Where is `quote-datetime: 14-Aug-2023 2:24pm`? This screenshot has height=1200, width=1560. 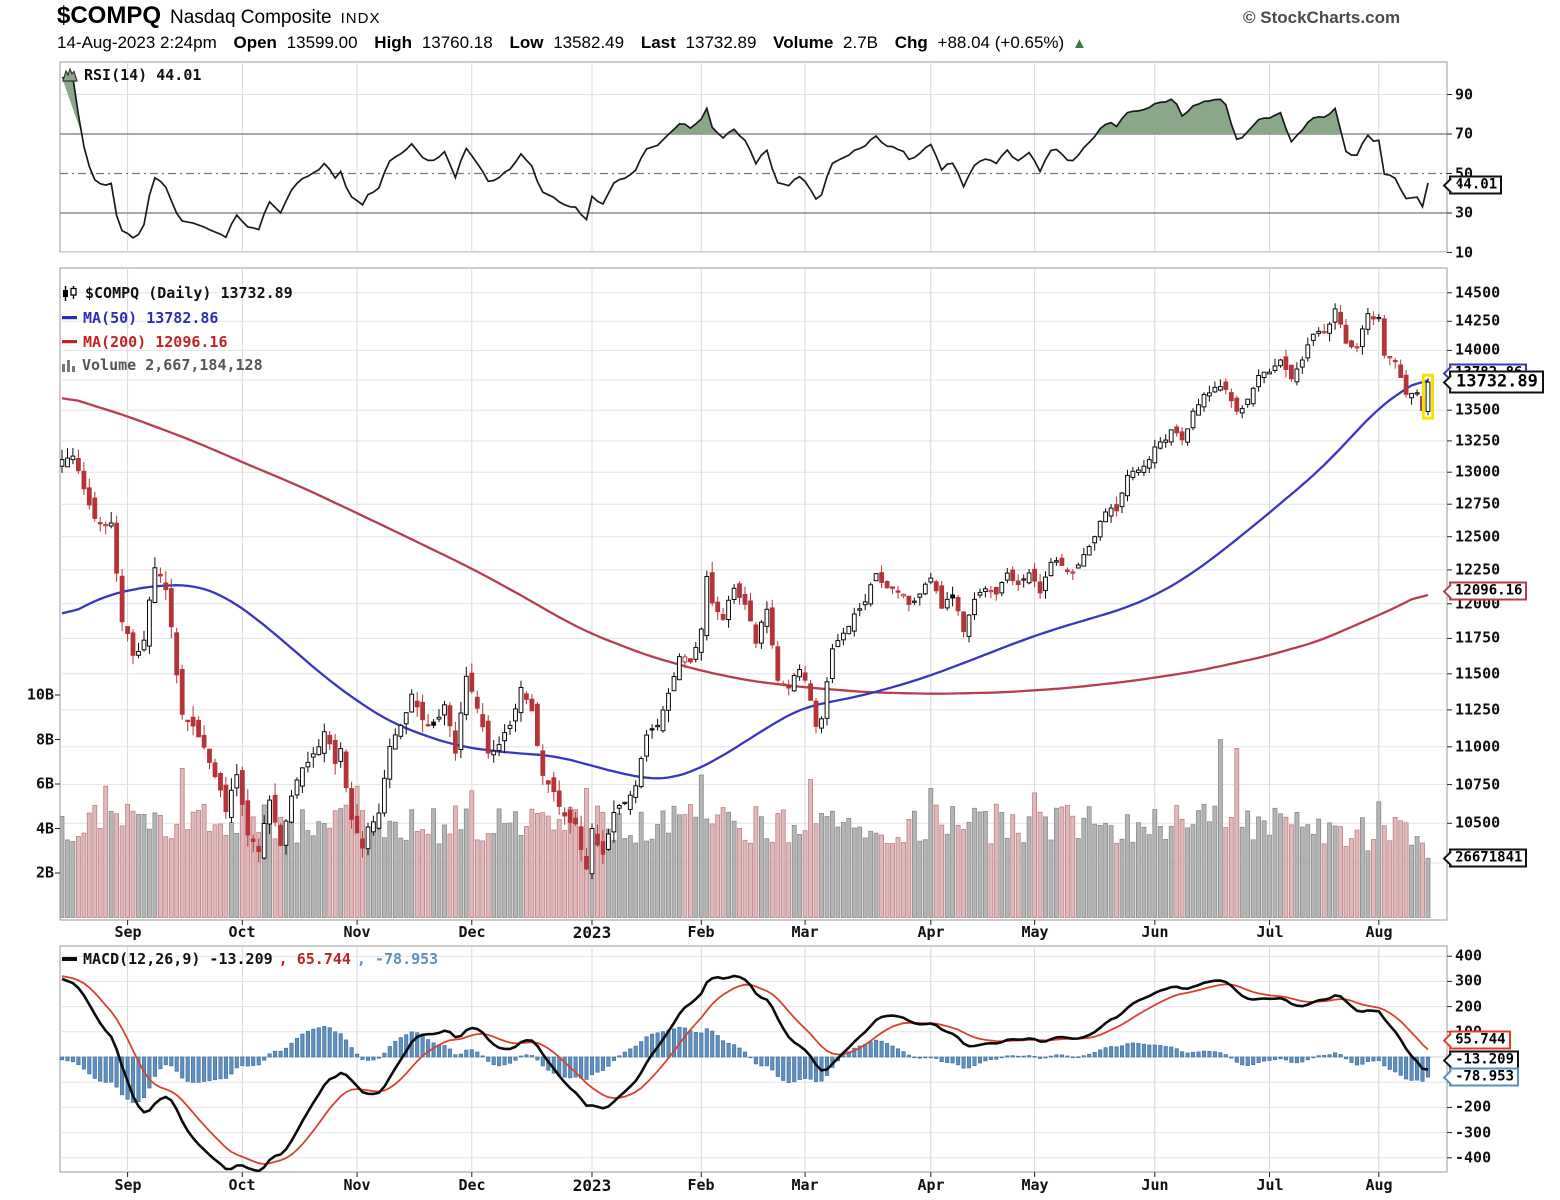
quote-datetime: 14-Aug-2023 2:24pm is located at coordinates (137, 42).